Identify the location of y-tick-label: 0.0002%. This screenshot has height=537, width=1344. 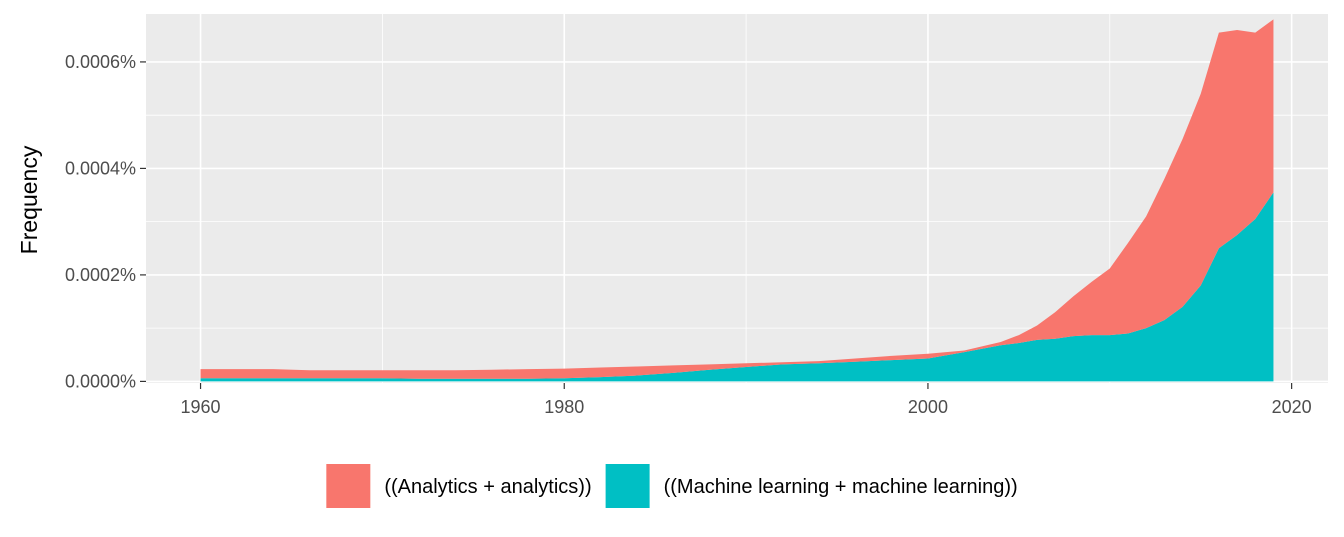
(100, 275).